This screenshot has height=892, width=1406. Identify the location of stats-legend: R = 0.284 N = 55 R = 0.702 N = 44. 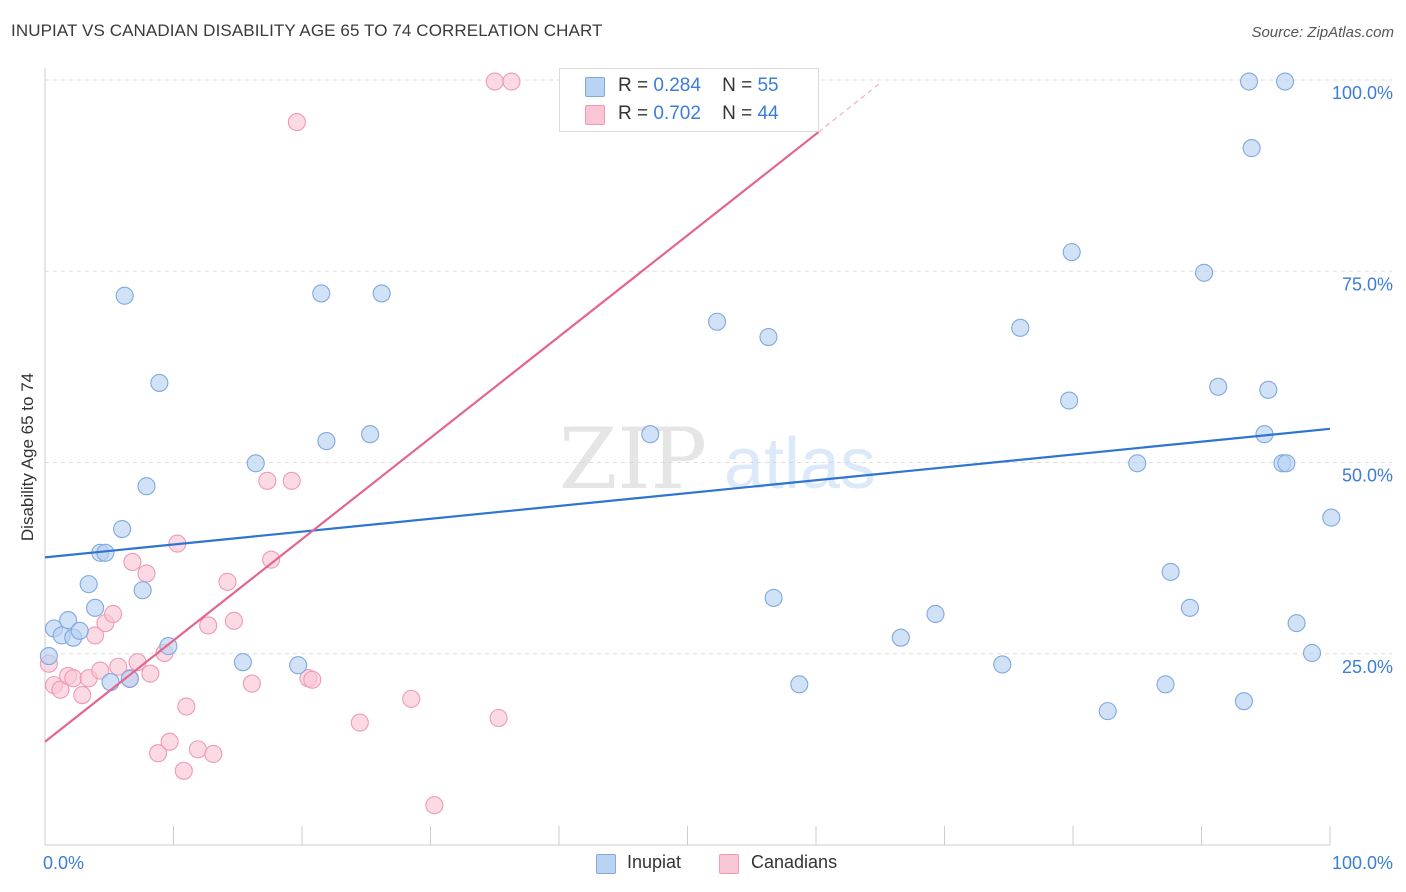
(689, 100).